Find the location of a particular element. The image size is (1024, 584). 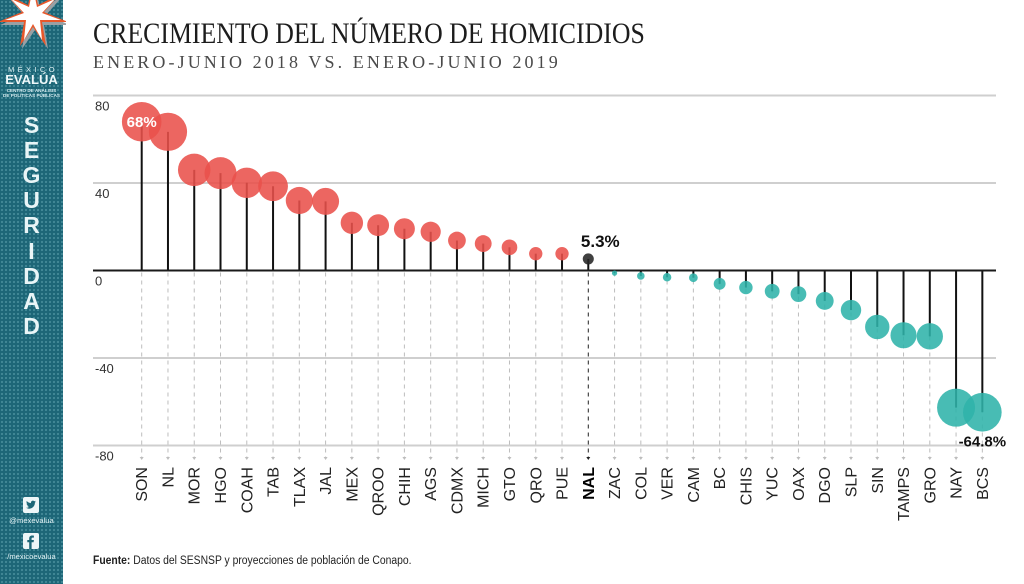

bubble-chih is located at coordinates (404, 229).